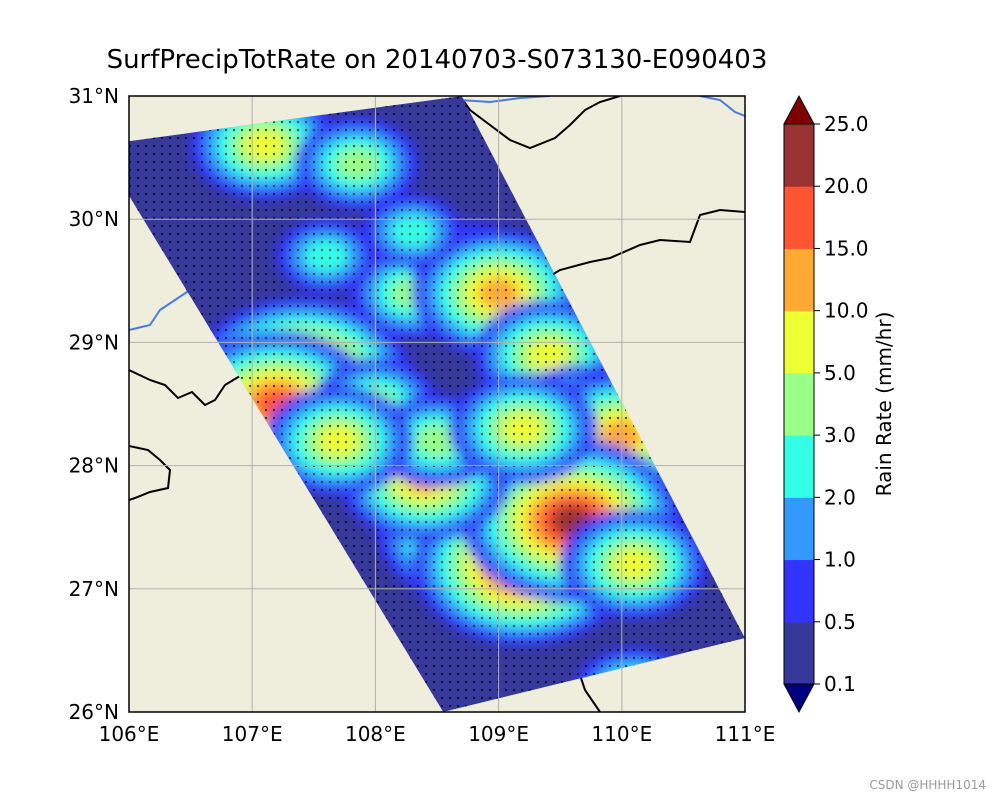  What do you see at coordinates (846, 311) in the screenshot?
I see `colorbar-tick-label: 10.0` at bounding box center [846, 311].